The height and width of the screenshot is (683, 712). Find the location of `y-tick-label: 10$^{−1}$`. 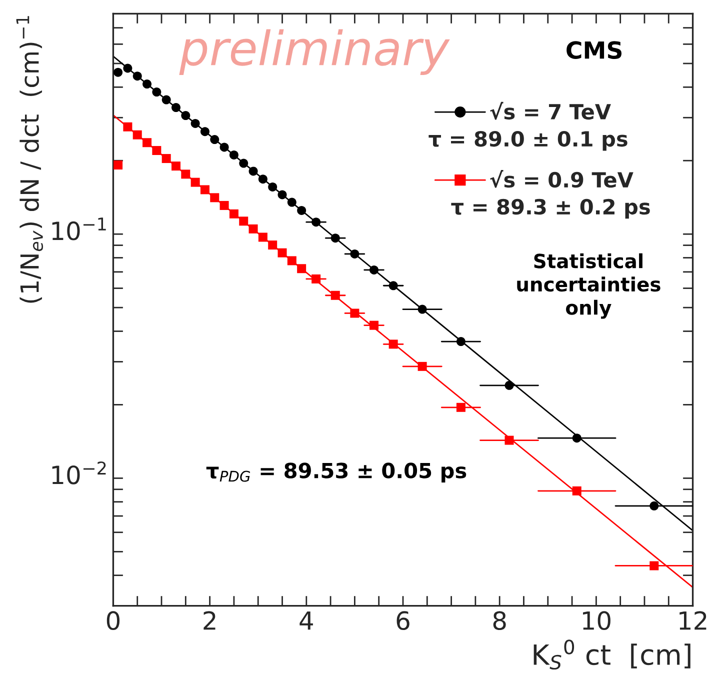

y-tick-label: 10$^{−1}$ is located at coordinates (79, 229).